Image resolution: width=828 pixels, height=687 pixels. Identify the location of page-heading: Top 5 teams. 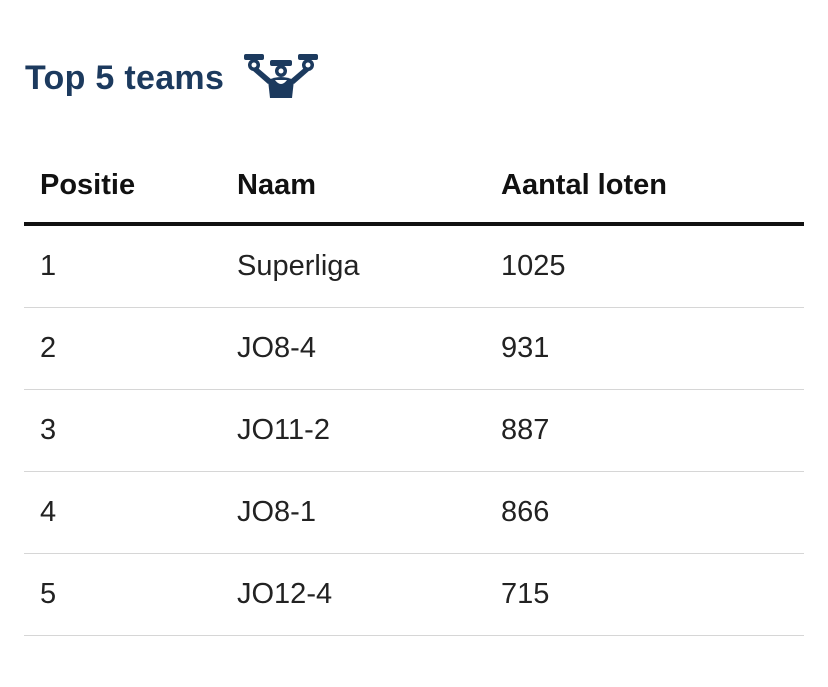
(172, 77).